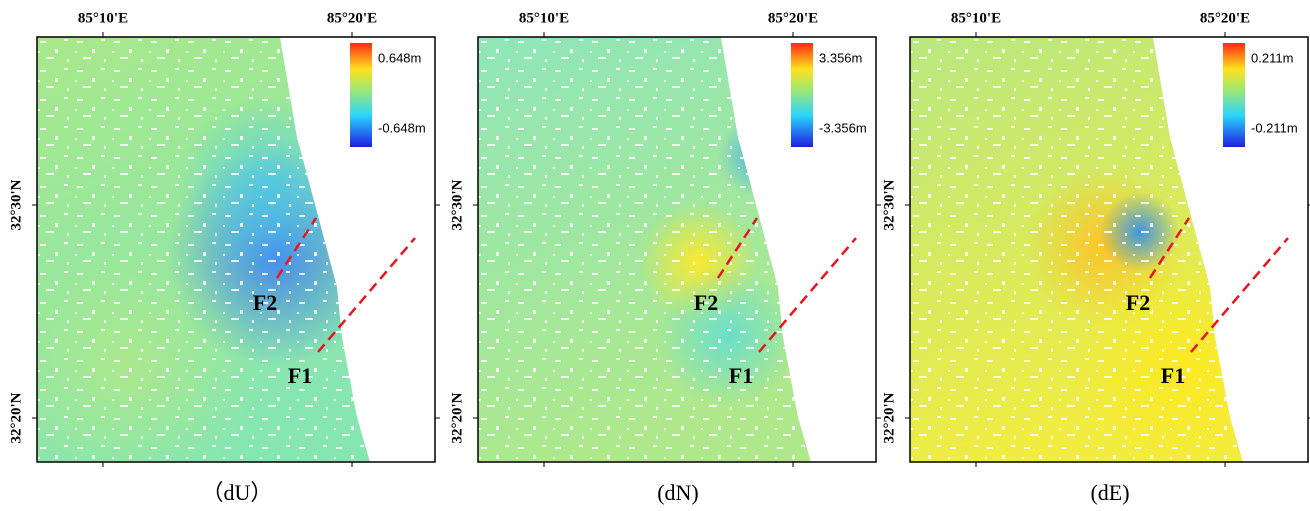  I want to click on colorbar-min: -3.356m, so click(843, 127).